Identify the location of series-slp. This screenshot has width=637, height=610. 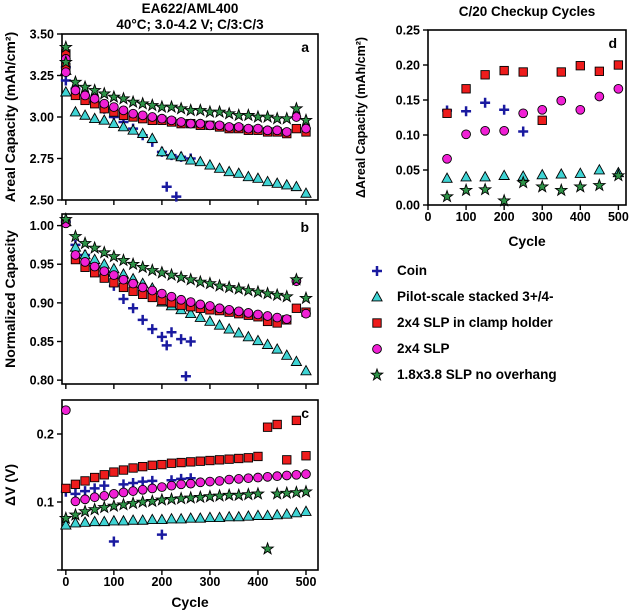
(185, 456).